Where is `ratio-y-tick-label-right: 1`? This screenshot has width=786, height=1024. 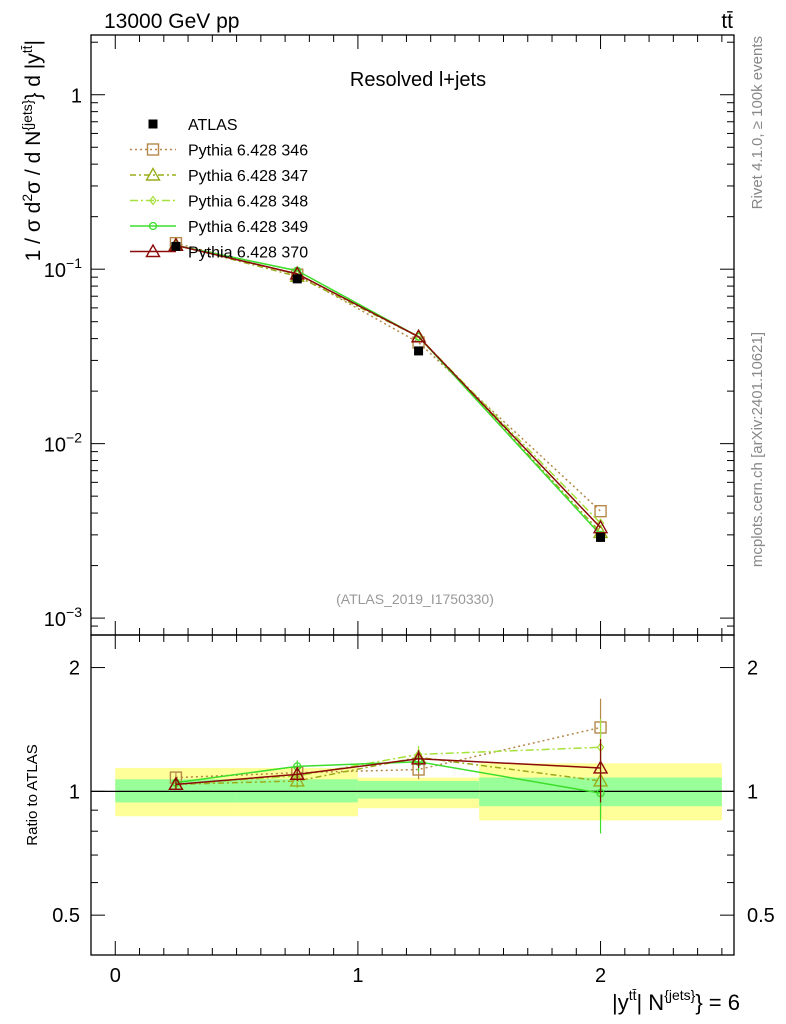 ratio-y-tick-label-right: 1 is located at coordinates (752, 792).